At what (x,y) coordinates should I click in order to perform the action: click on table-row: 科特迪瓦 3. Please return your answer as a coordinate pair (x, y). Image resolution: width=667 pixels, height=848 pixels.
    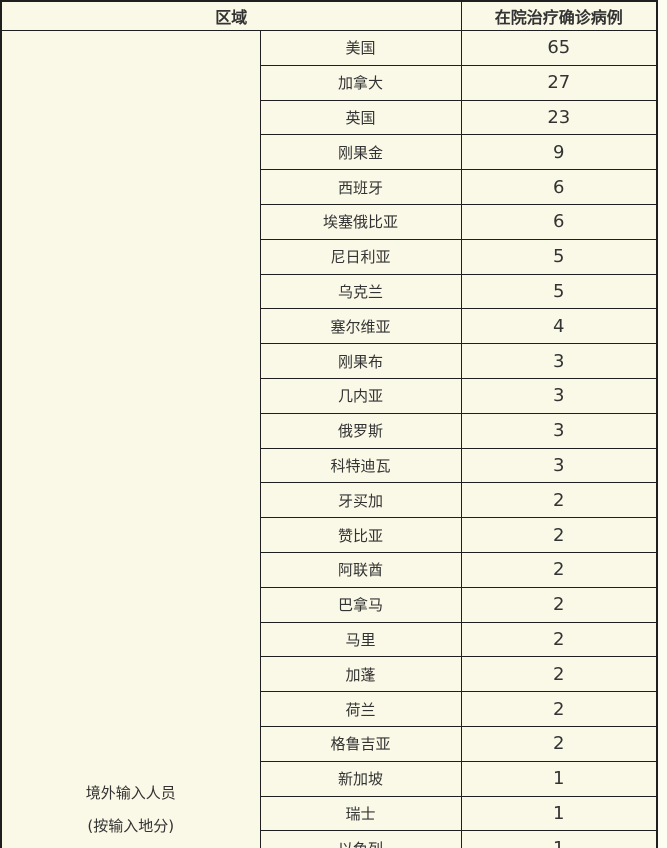
    Looking at the image, I should click on (329, 465).